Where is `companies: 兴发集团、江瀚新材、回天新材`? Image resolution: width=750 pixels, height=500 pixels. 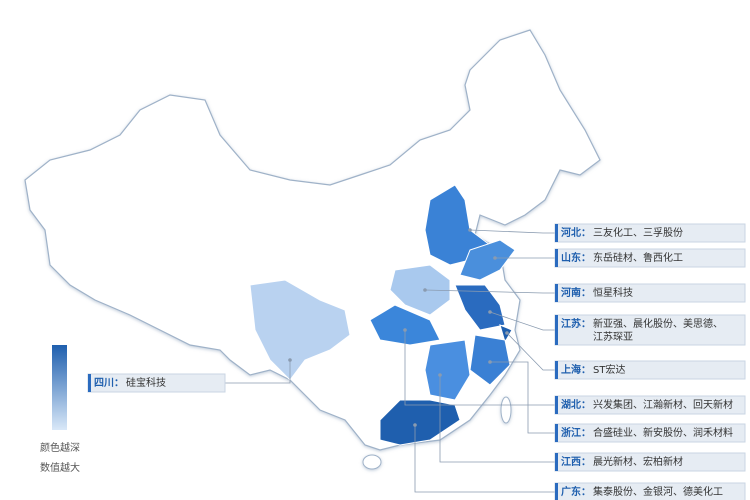 companies: 兴发集团、江瀚新材、回天新材 is located at coordinates (663, 404).